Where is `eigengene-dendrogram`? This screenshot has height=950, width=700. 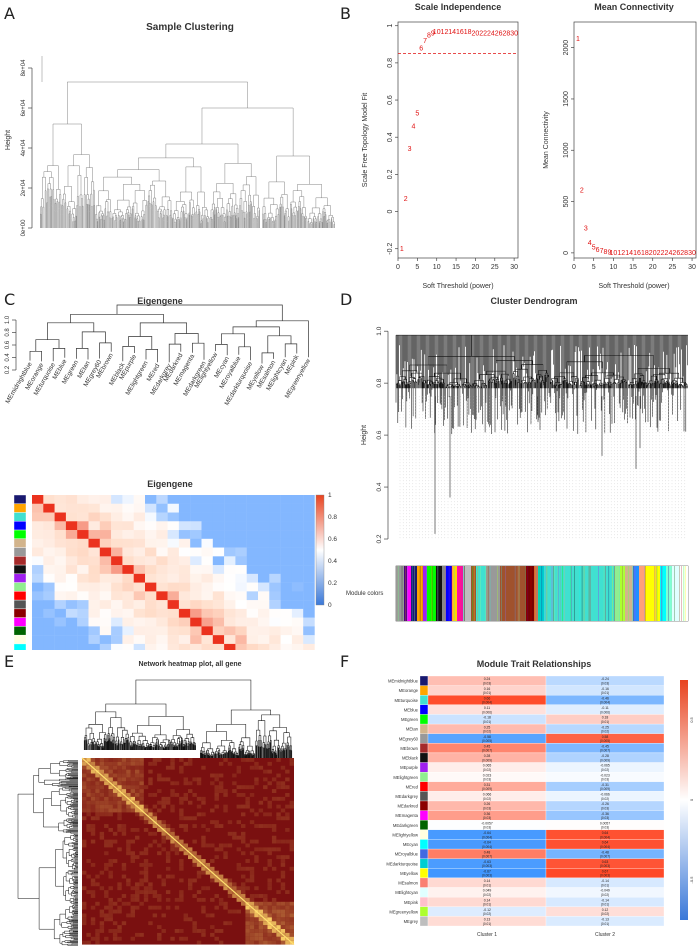 eigengene-dendrogram is located at coordinates (169, 334).